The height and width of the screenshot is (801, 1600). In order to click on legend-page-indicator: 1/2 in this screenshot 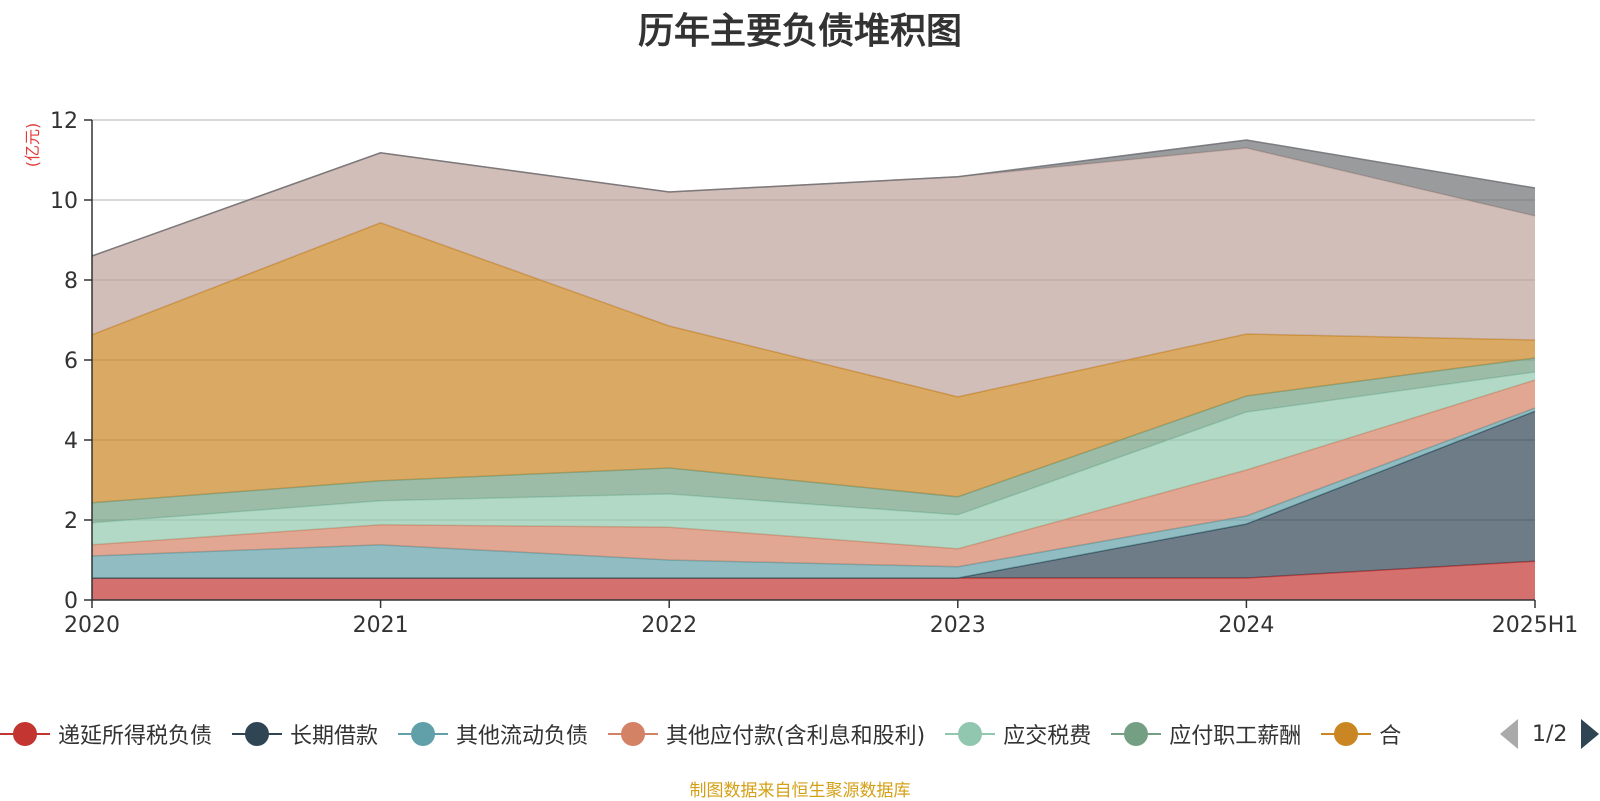, I will do `click(1550, 734)`.